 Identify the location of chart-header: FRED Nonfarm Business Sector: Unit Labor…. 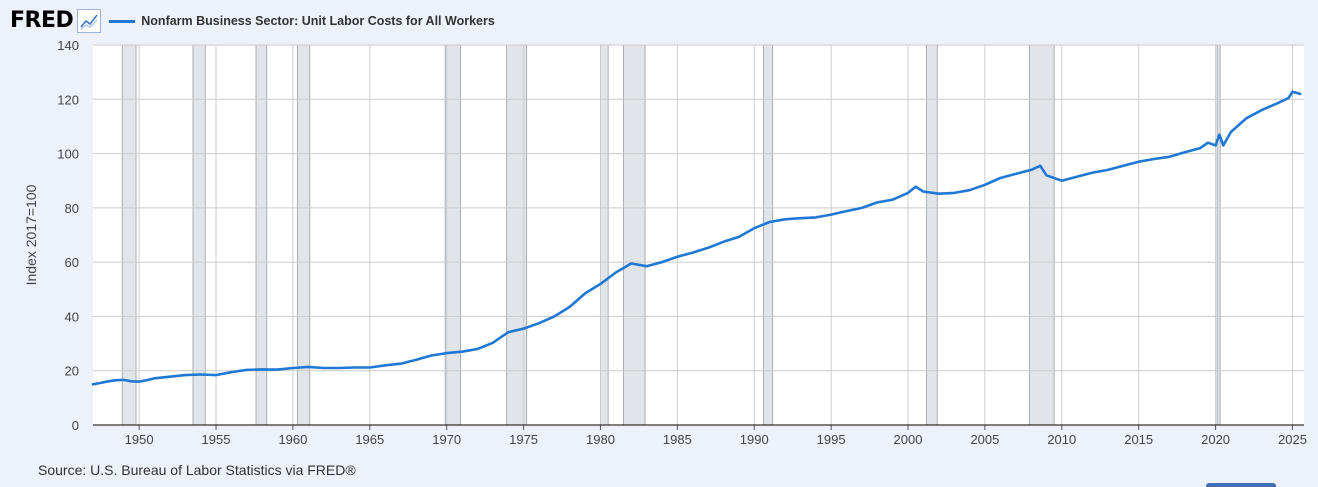
(252, 21).